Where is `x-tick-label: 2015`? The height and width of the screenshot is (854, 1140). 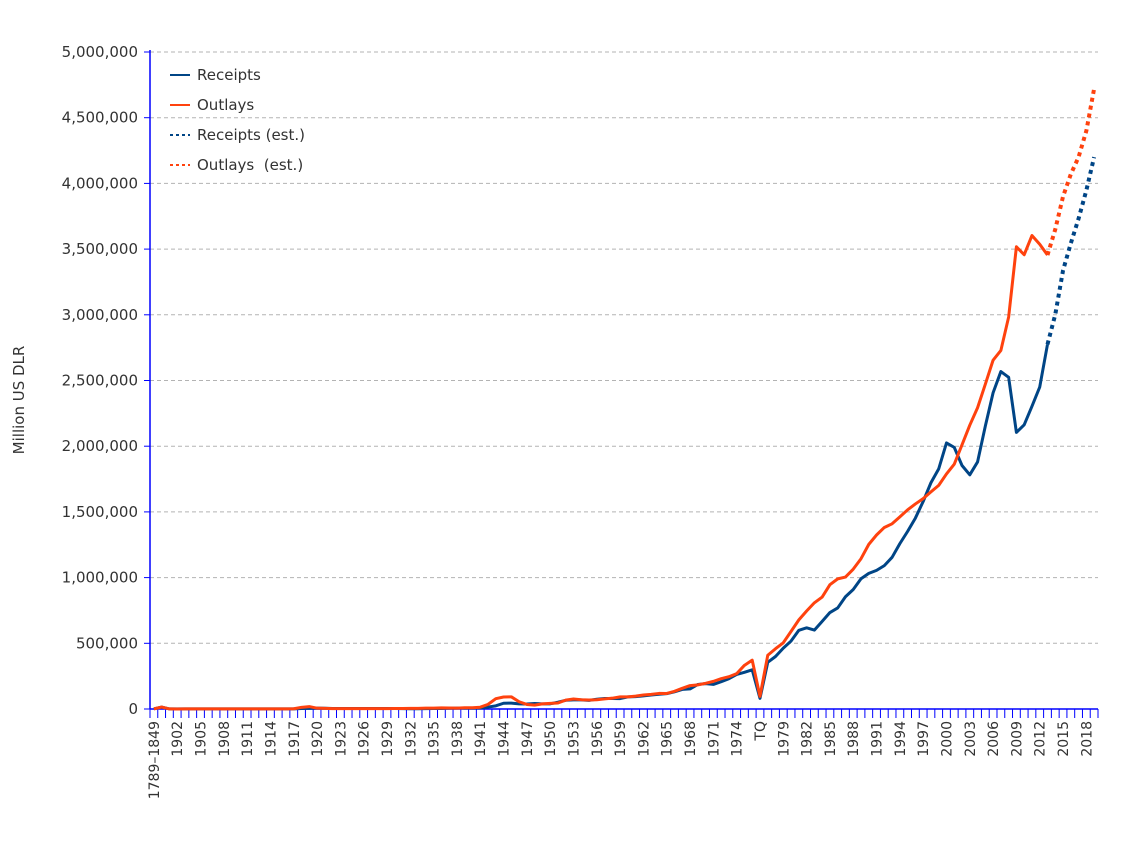 x-tick-label: 2015 is located at coordinates (1064, 739).